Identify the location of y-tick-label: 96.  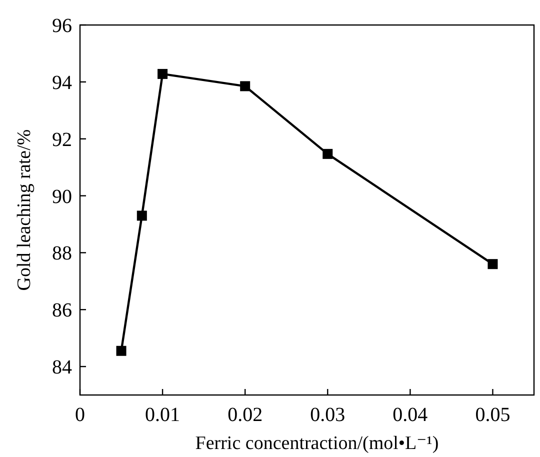
(62, 26).